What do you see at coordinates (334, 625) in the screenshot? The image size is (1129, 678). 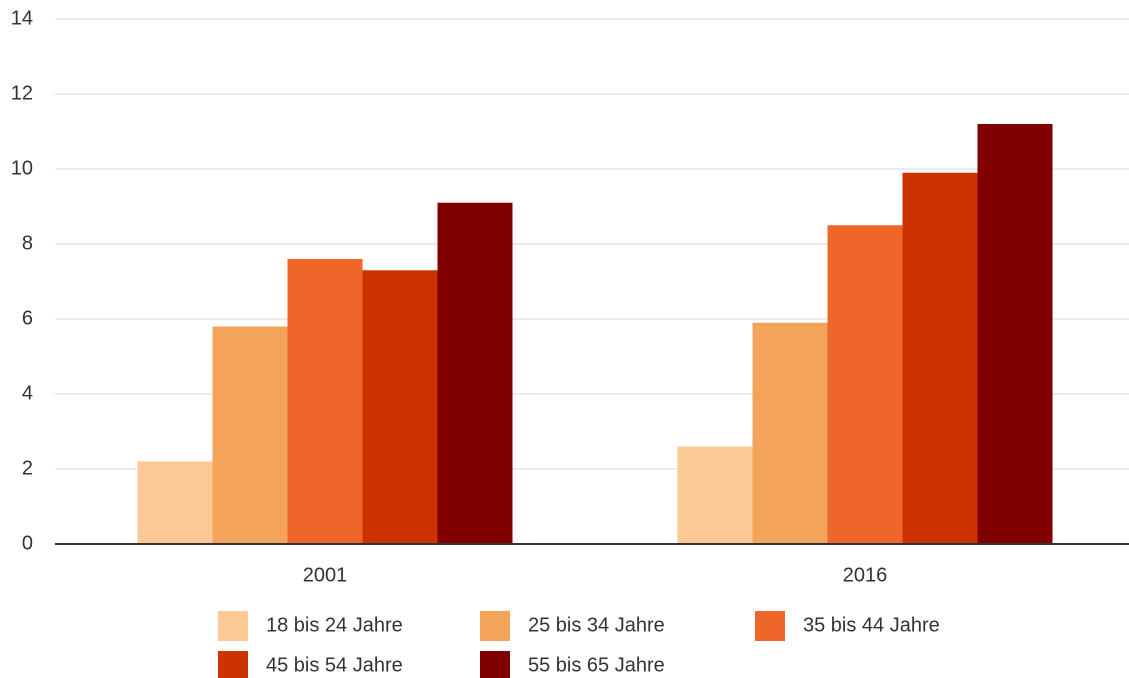 I see `legend-label: 18 bis 24 Jahre` at bounding box center [334, 625].